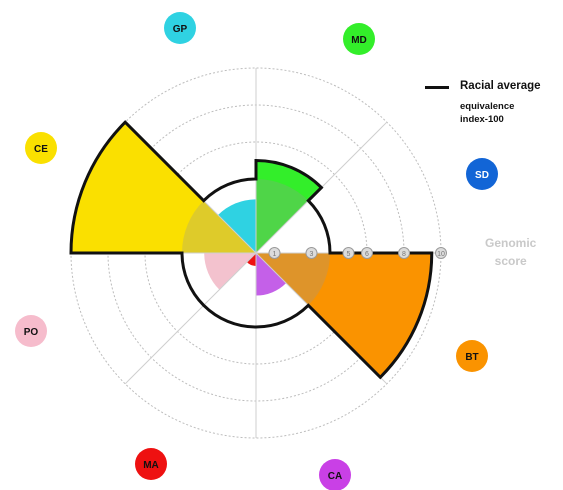 The height and width of the screenshot is (490, 563). Describe the element at coordinates (251, 259) in the screenshot. I see `sector-ma` at that location.